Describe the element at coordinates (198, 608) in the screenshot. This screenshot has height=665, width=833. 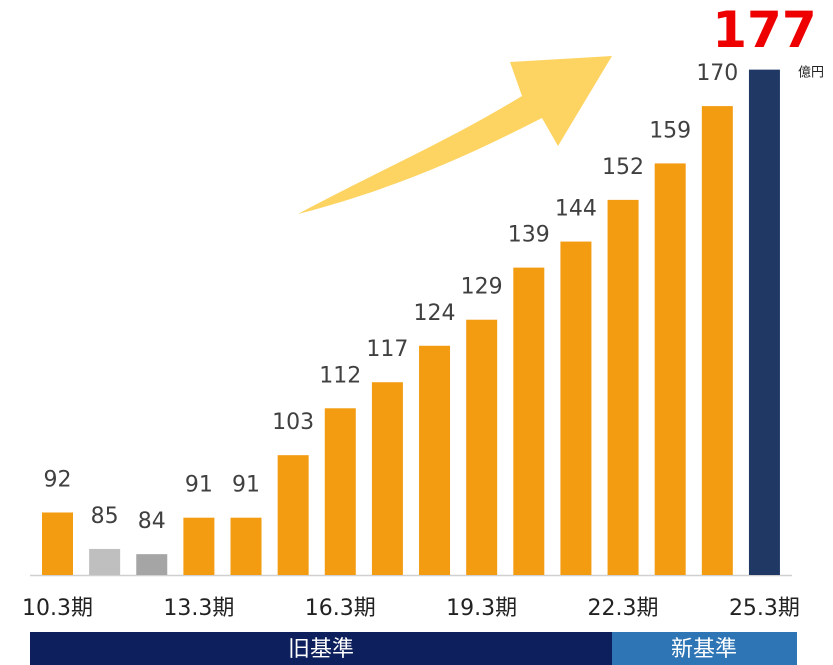
I see `x-tick-label: 13.3期` at that location.